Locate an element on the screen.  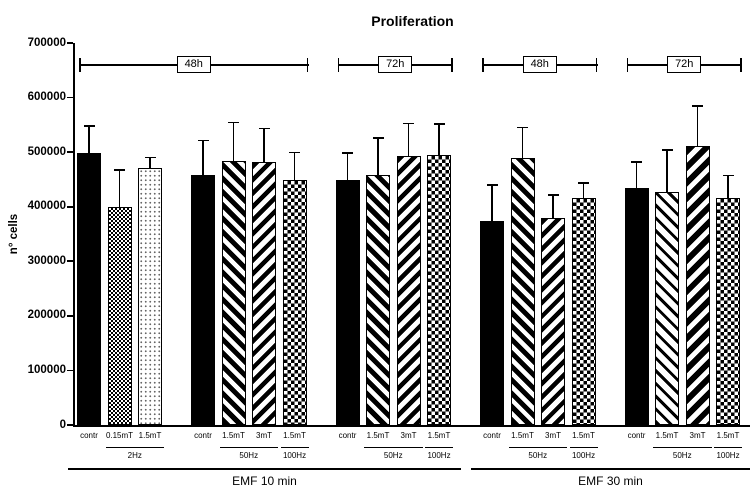
y-tick-label: 200000 is located at coordinates (46, 315).